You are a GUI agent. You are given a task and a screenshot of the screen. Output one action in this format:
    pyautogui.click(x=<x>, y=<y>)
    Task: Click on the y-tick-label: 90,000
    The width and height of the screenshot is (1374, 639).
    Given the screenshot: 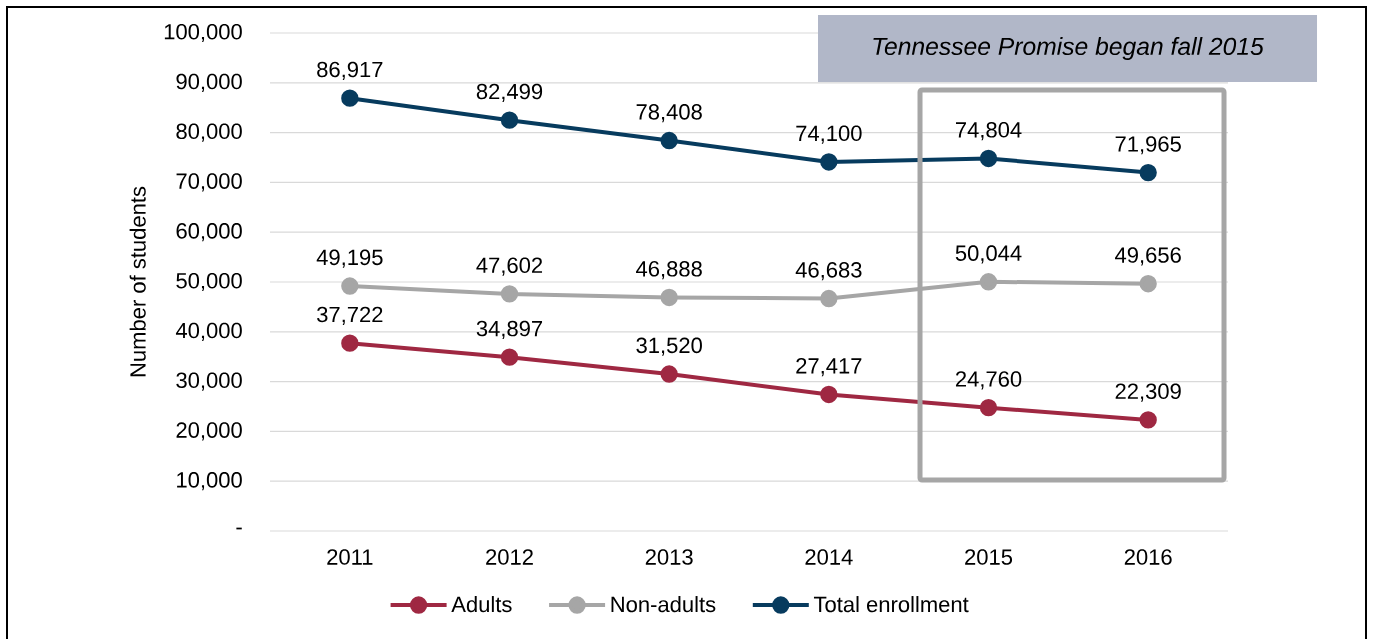 What is the action you would take?
    pyautogui.click(x=209, y=82)
    